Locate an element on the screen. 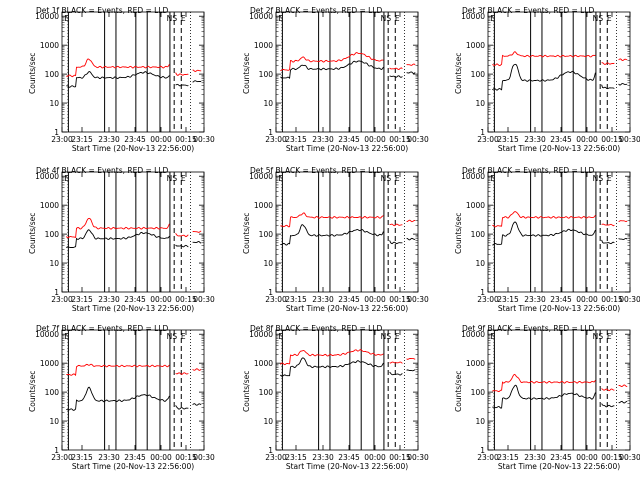  chart-title: Det 6f BLACK = Events, RED = LLD is located at coordinates (528, 170).